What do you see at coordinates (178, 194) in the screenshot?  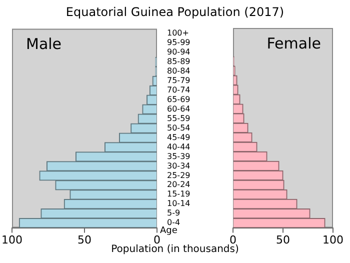 I see `y-tick-label: 15-19` at bounding box center [178, 194].